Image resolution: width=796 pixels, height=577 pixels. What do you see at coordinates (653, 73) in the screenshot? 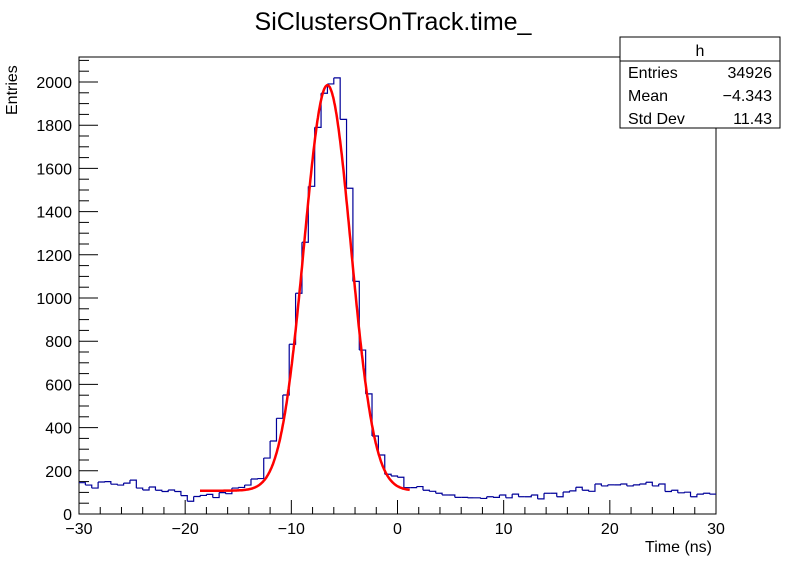
I see `stats-entries-label: Entries` at bounding box center [653, 73].